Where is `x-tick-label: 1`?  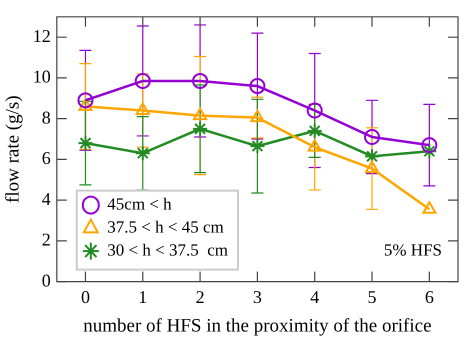
x-tick-label: 1 is located at coordinates (143, 297).